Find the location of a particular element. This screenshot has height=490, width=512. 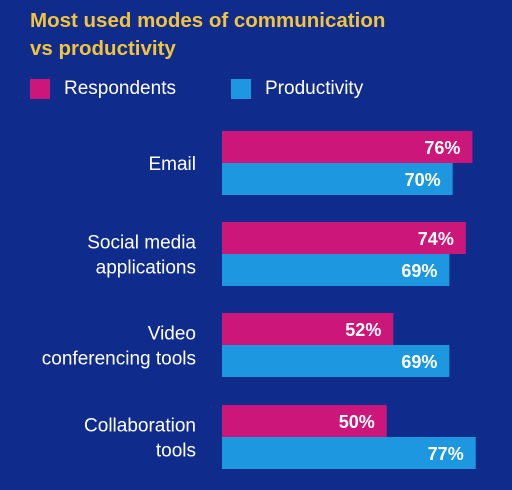

value-label-productivity: 77% is located at coordinates (446, 454).